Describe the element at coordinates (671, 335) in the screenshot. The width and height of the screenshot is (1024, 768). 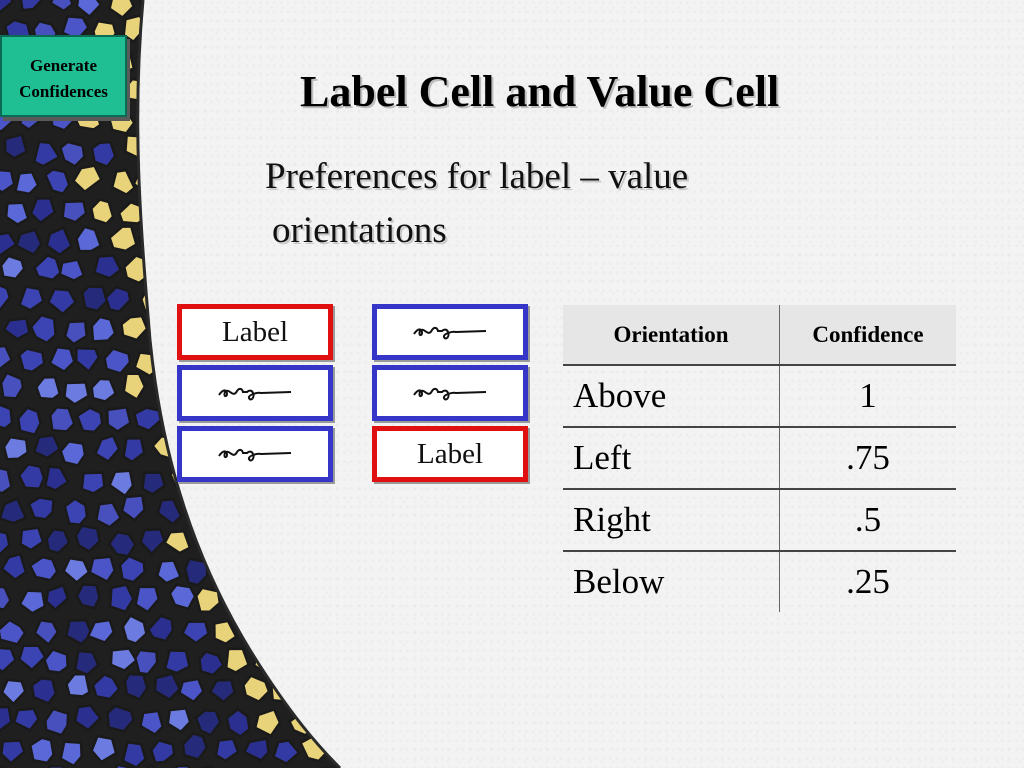
I see `column-header-orientation: Orientation` at that location.